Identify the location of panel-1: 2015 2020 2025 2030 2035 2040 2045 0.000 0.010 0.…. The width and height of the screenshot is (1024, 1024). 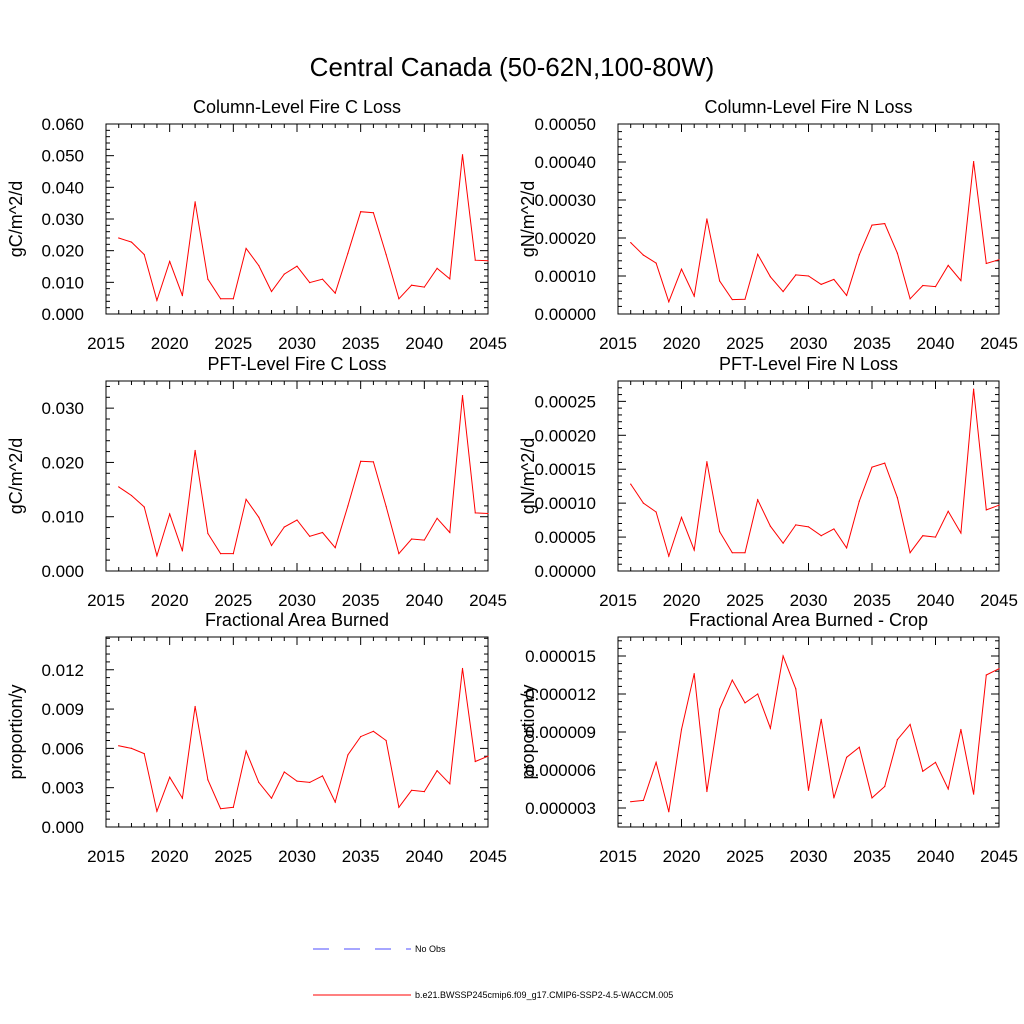
(256, 225).